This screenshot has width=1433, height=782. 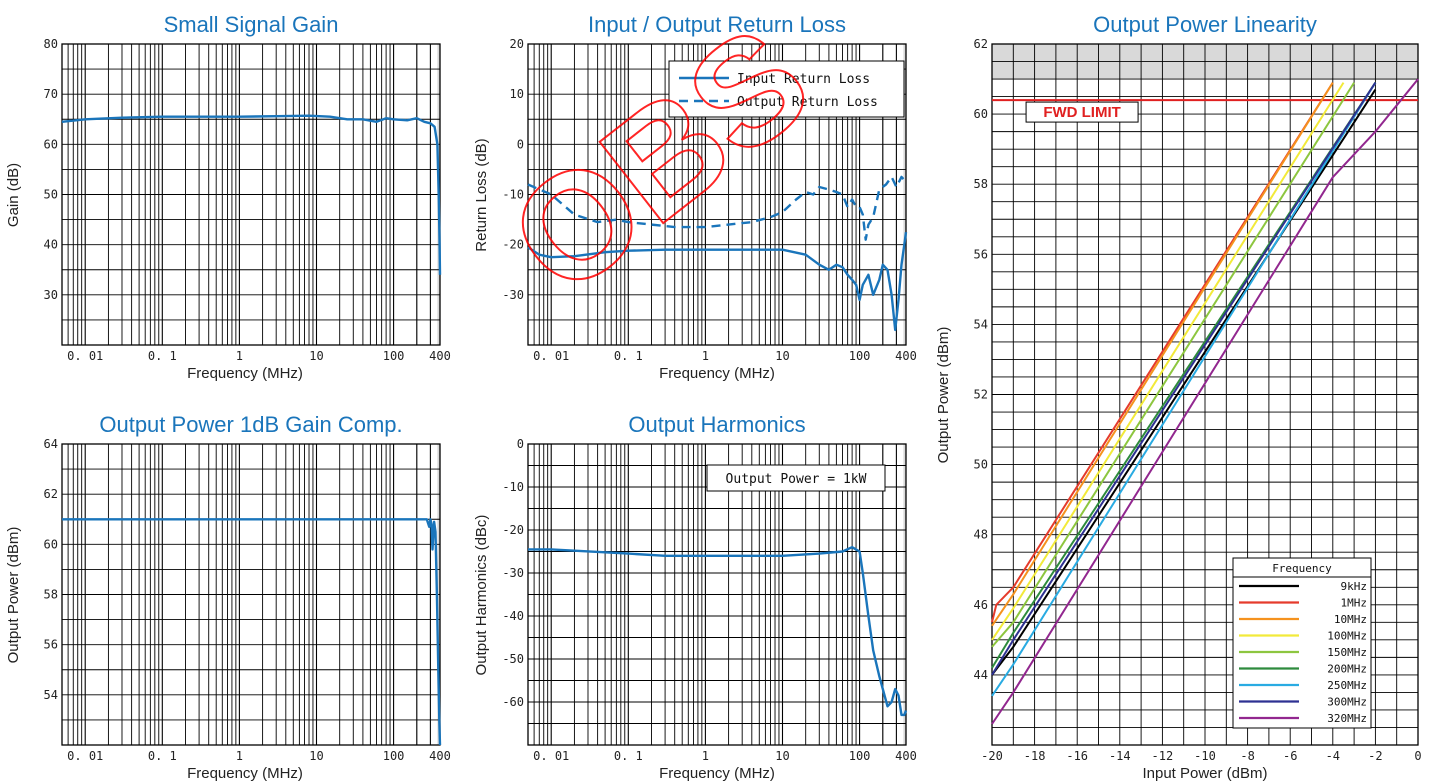 I want to click on x-tick-label: -12, so click(x=1163, y=756).